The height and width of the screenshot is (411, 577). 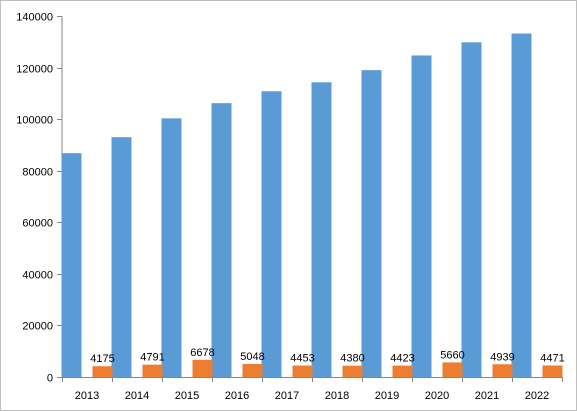 I want to click on bar-value-label: 5048, so click(x=252, y=357).